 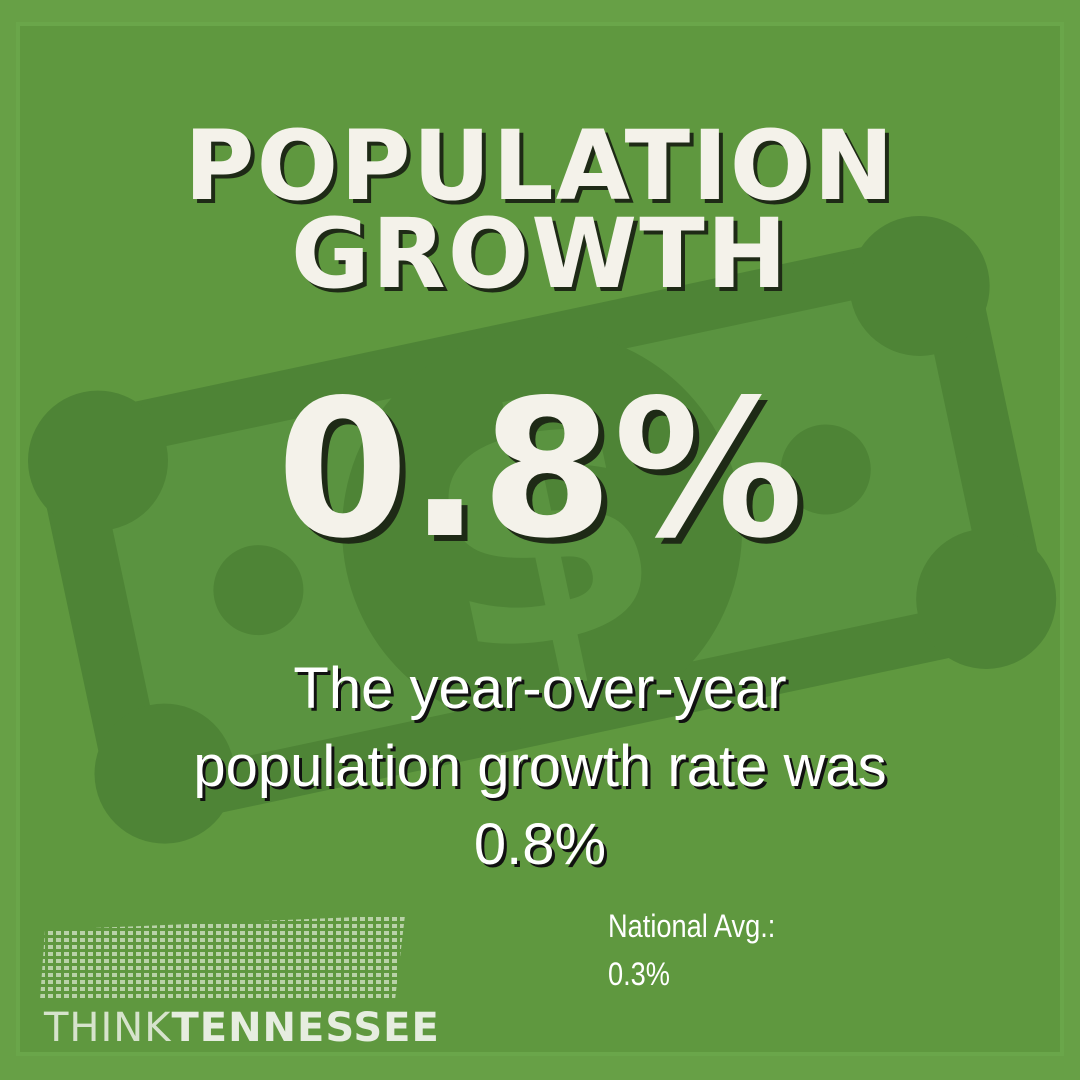 I want to click on description-line: 0.8%, so click(x=540, y=844).